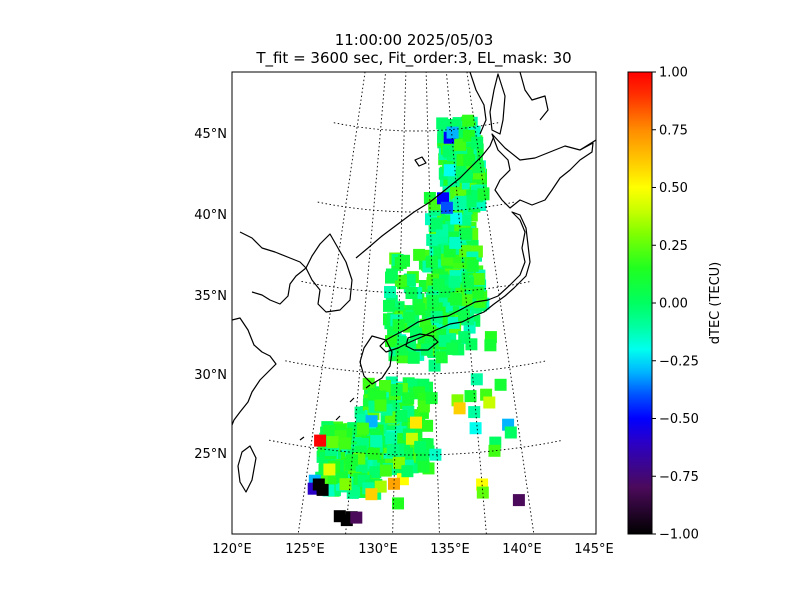 The height and width of the screenshot is (600, 800). What do you see at coordinates (522, 549) in the screenshot?
I see `lon-tick-label: 140°E` at bounding box center [522, 549].